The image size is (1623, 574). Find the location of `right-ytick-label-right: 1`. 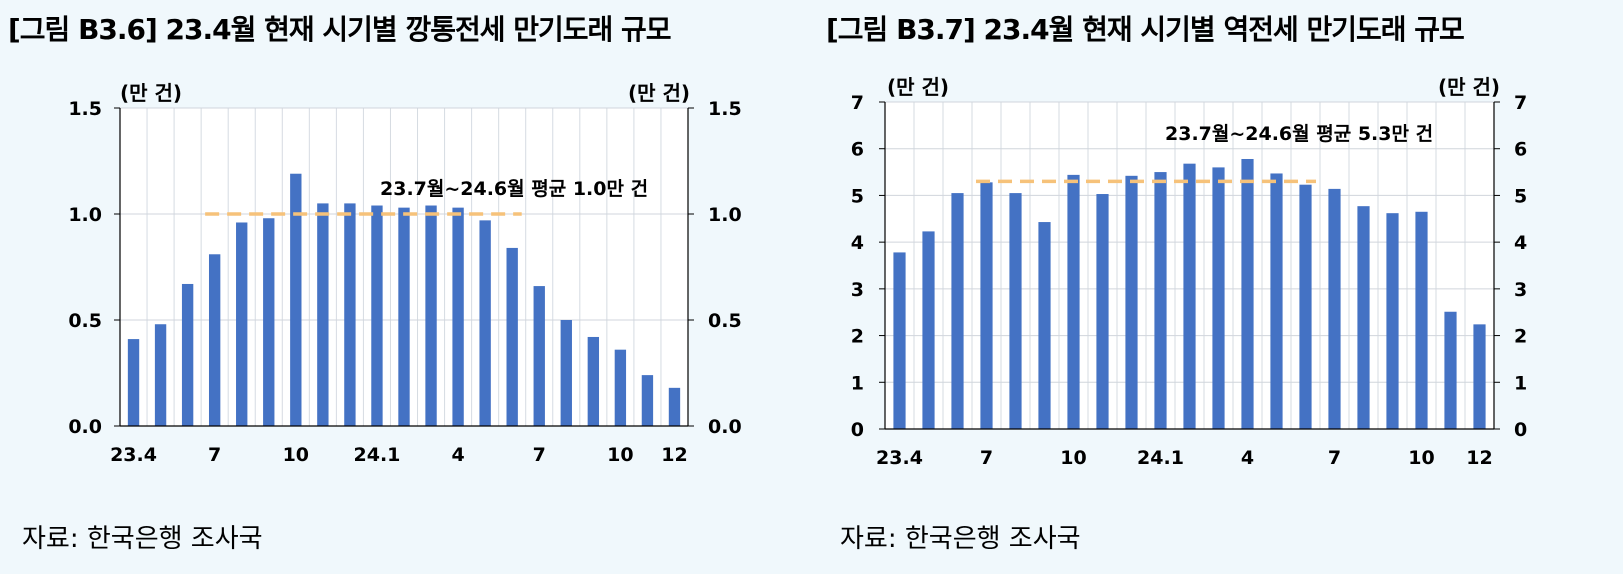

right-ytick-label-right: 1 is located at coordinates (1520, 383).